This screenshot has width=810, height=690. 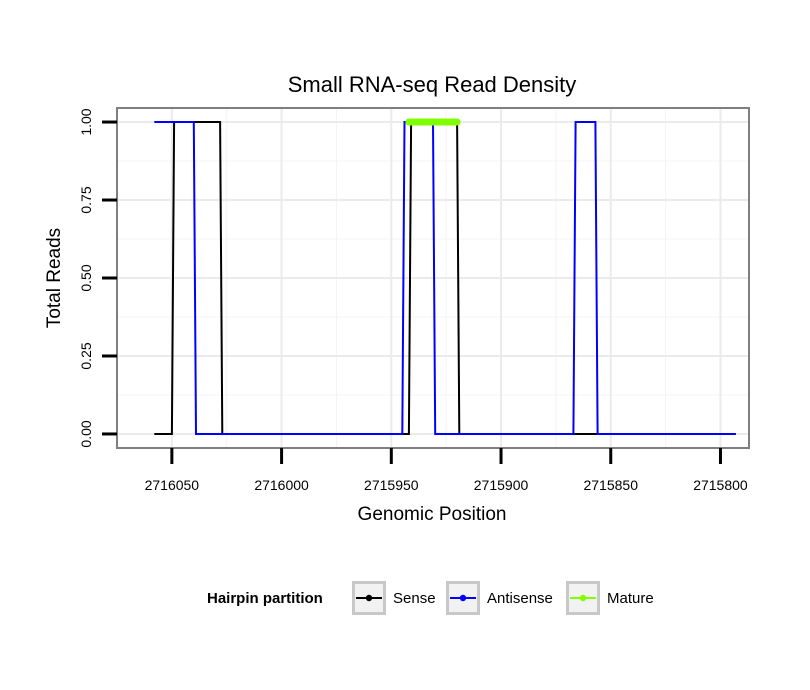 I want to click on x-tick-label: 2715950, so click(x=391, y=485).